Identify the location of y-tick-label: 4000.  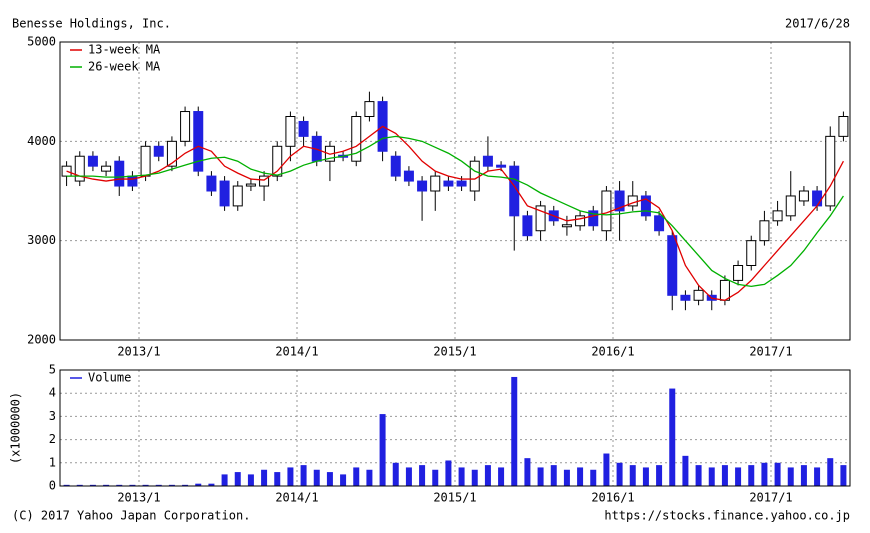
(41, 141).